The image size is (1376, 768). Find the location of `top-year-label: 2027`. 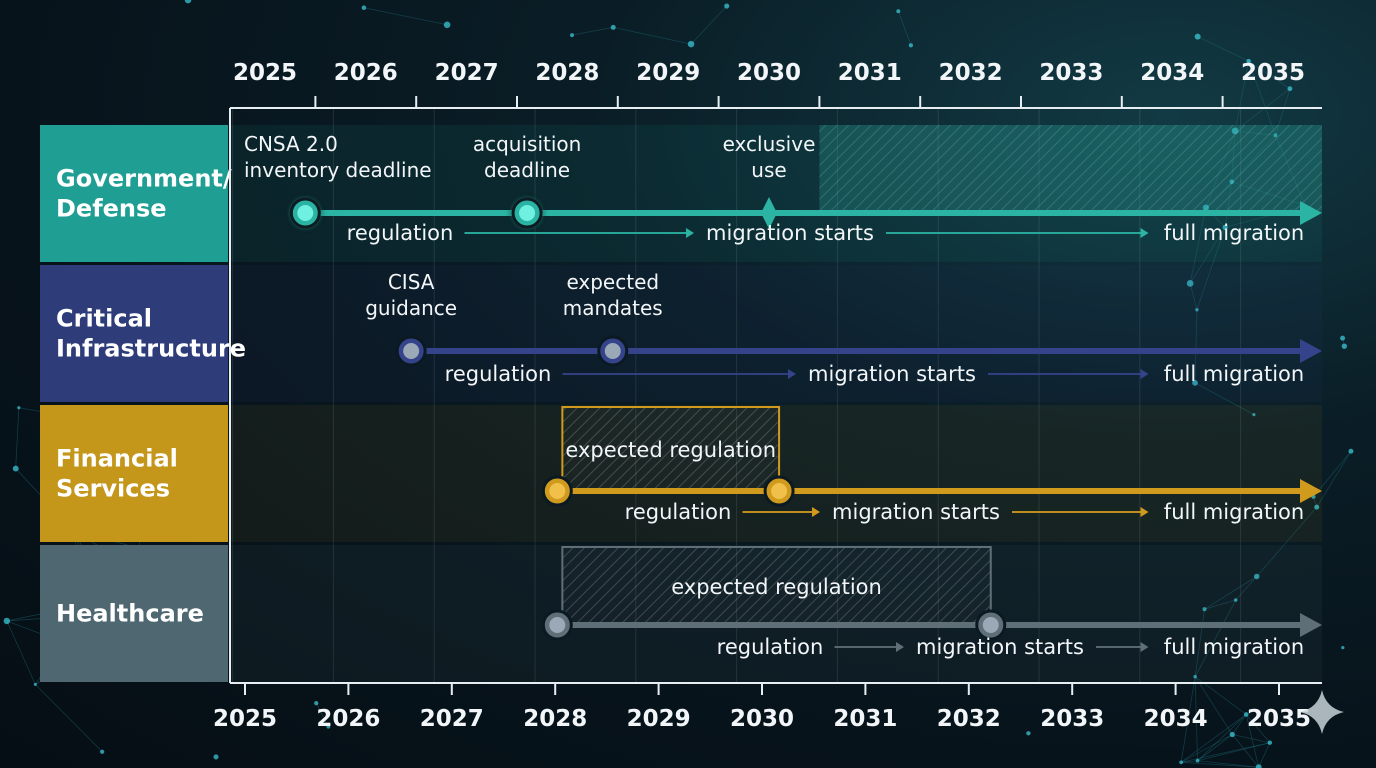

top-year-label: 2027 is located at coordinates (467, 73).